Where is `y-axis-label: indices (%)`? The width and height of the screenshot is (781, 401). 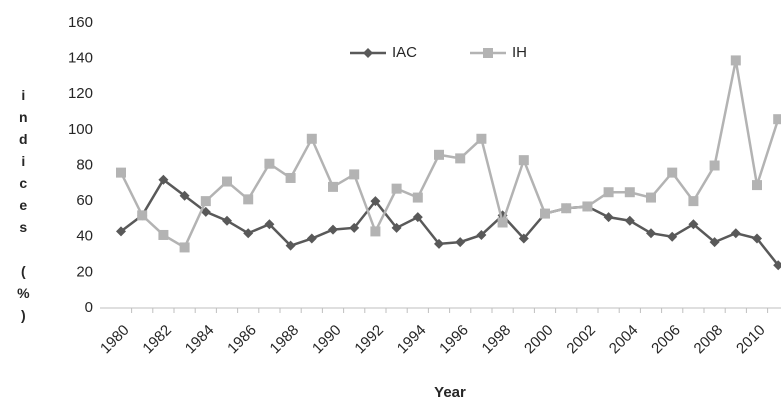
y-axis-label: indices (%) is located at coordinates (23, 208).